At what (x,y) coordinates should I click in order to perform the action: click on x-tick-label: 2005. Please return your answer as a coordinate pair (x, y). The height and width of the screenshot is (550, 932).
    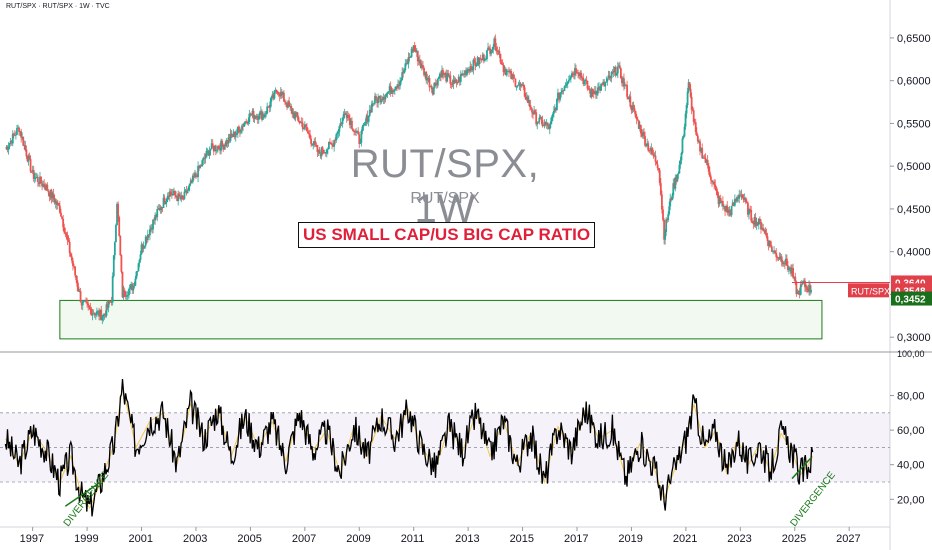
    Looking at the image, I should click on (249, 539).